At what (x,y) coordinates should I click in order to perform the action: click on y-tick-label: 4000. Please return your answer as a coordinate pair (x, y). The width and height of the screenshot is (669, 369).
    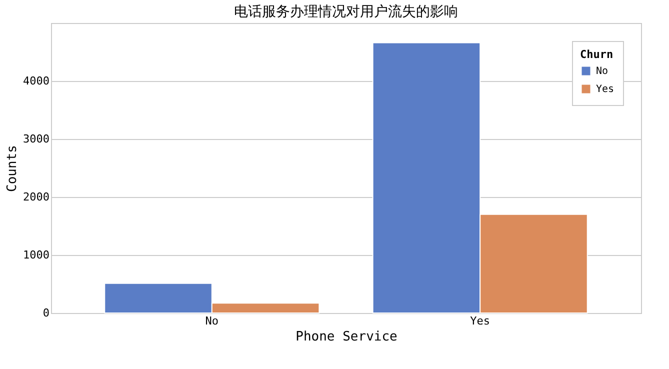
    Looking at the image, I should click on (36, 81).